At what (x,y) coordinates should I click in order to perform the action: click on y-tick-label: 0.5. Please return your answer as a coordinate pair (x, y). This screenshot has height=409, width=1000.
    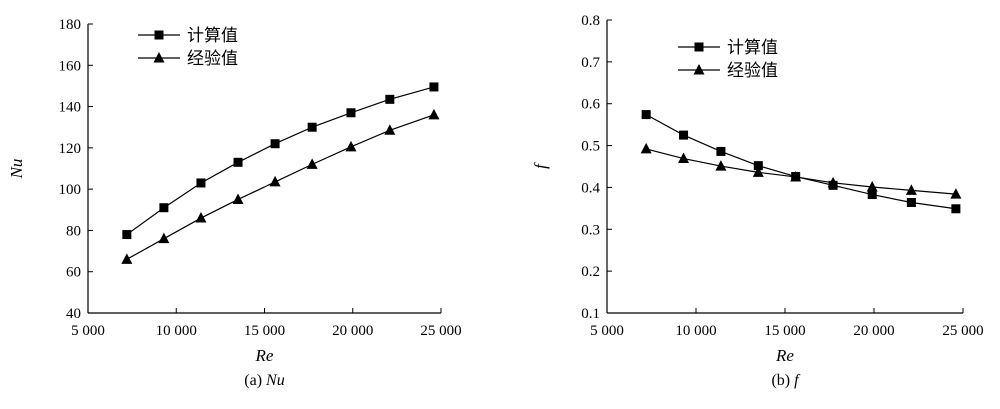
    Looking at the image, I should click on (590, 147).